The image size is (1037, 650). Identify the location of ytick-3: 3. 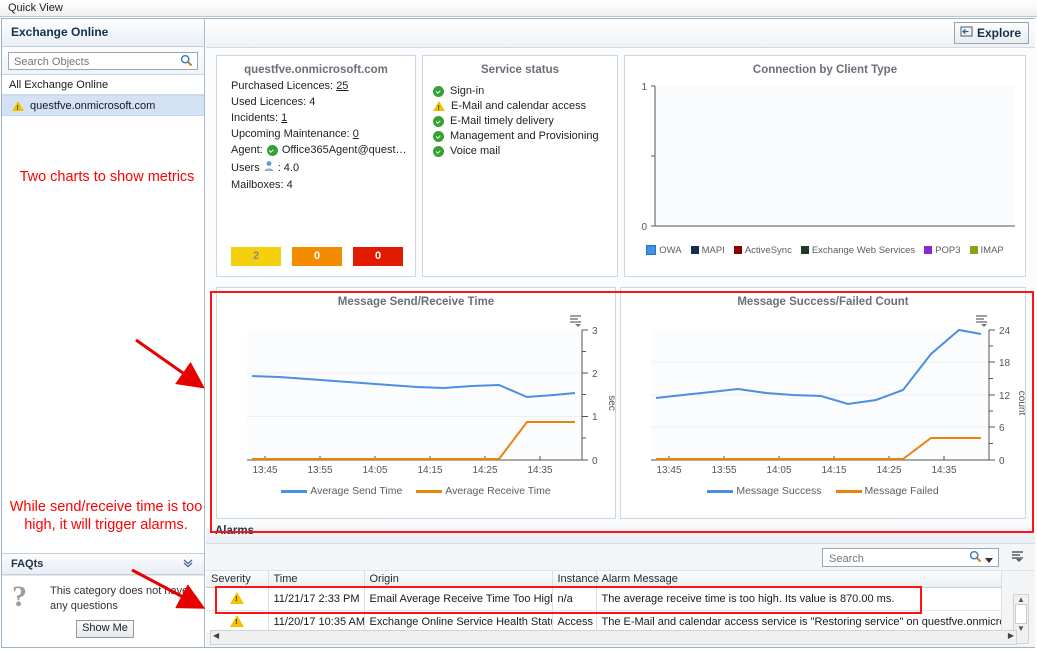
(595, 331).